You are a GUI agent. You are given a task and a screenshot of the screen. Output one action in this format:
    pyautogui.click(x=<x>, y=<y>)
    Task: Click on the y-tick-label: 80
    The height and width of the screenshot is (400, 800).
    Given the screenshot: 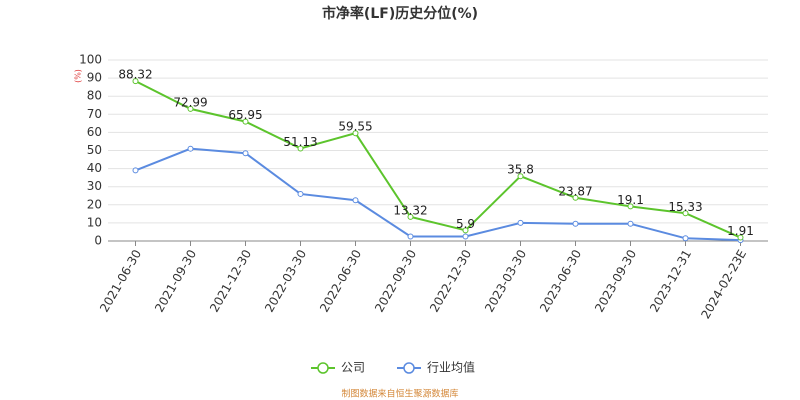 What is the action you would take?
    pyautogui.click(x=94, y=96)
    